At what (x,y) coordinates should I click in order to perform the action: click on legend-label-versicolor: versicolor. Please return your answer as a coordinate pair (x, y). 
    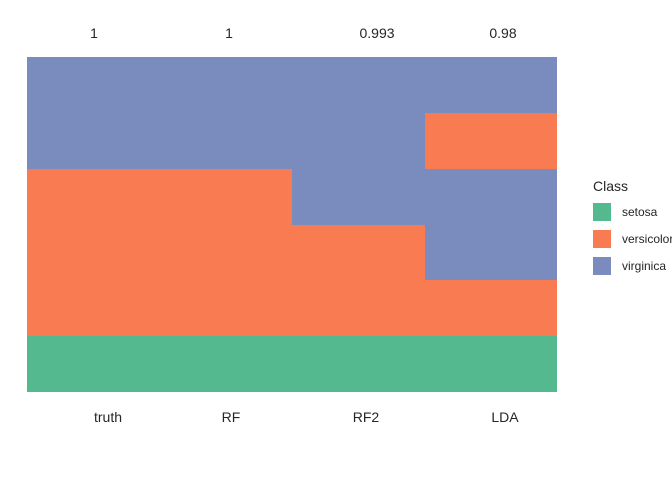
    Looking at the image, I should click on (647, 239).